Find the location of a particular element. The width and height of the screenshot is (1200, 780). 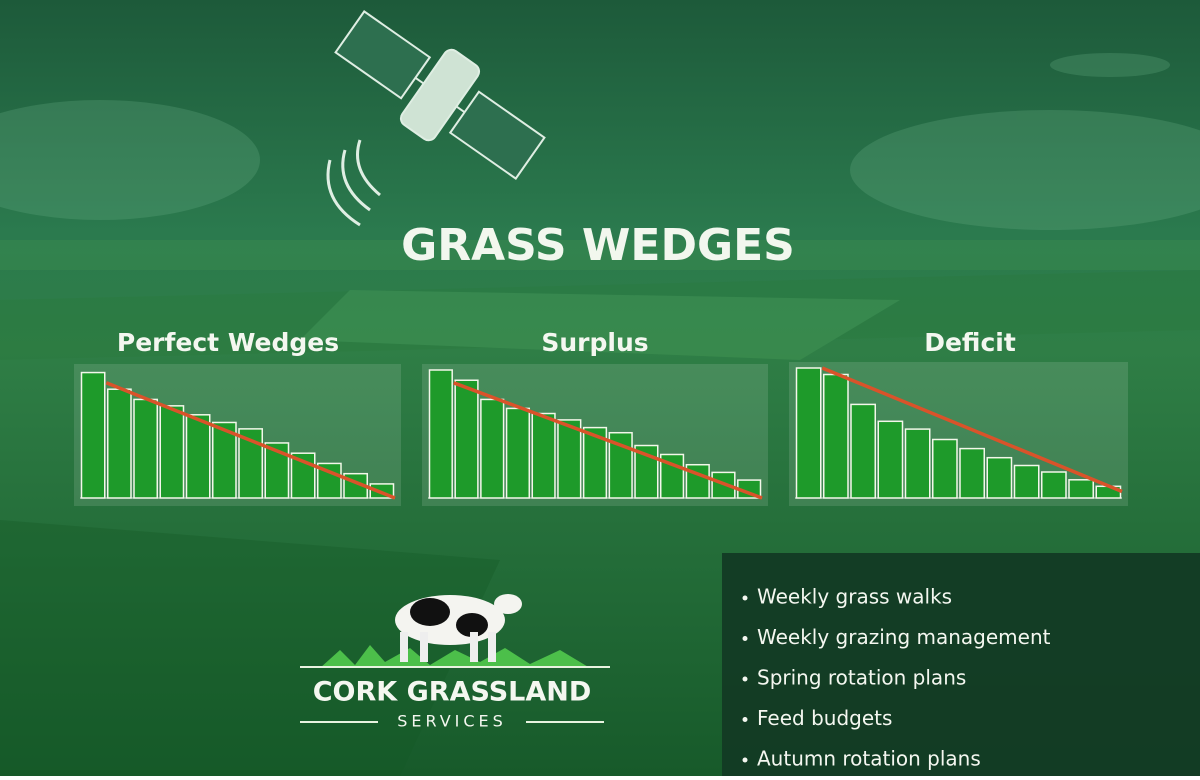

chart-title: Surplus is located at coordinates (594, 342).